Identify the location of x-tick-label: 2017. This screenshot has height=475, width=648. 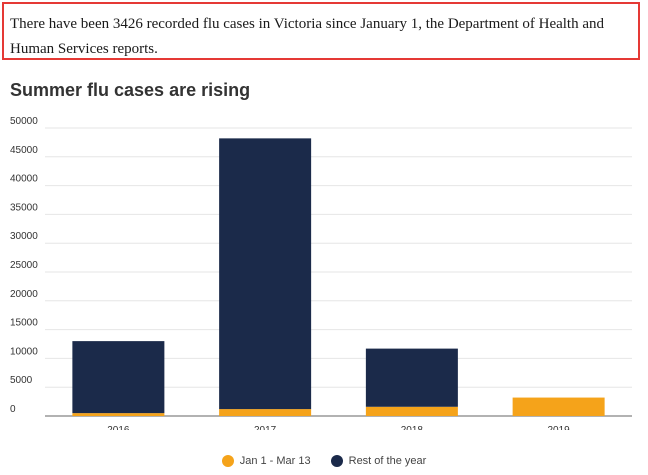
(265, 427).